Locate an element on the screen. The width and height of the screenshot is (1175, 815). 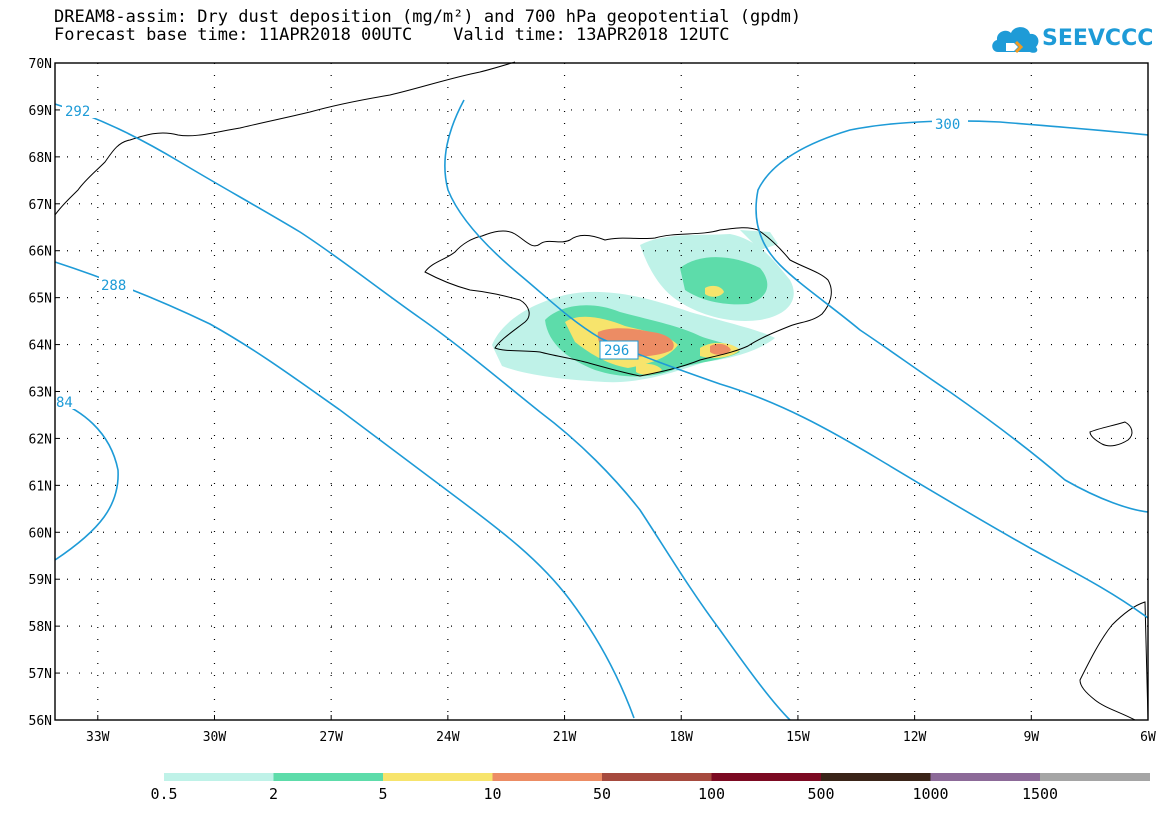
lon-label: 18W is located at coordinates (681, 737).